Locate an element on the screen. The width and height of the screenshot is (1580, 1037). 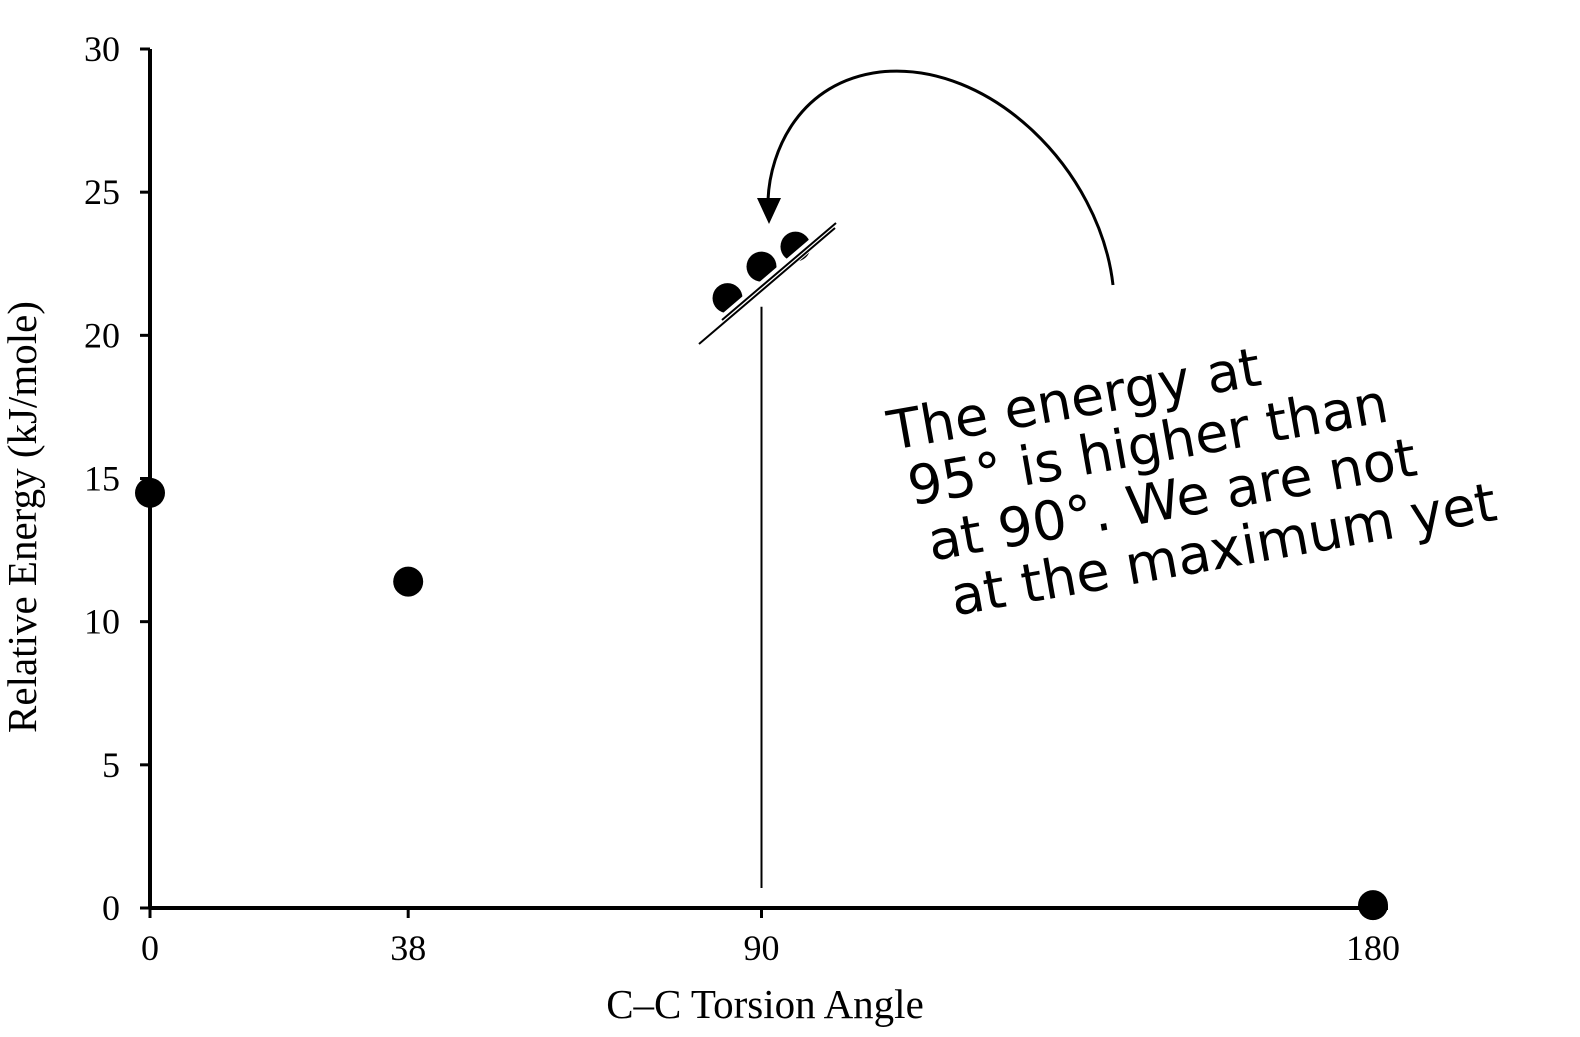
axis-break-slash-lower is located at coordinates (767, 286).